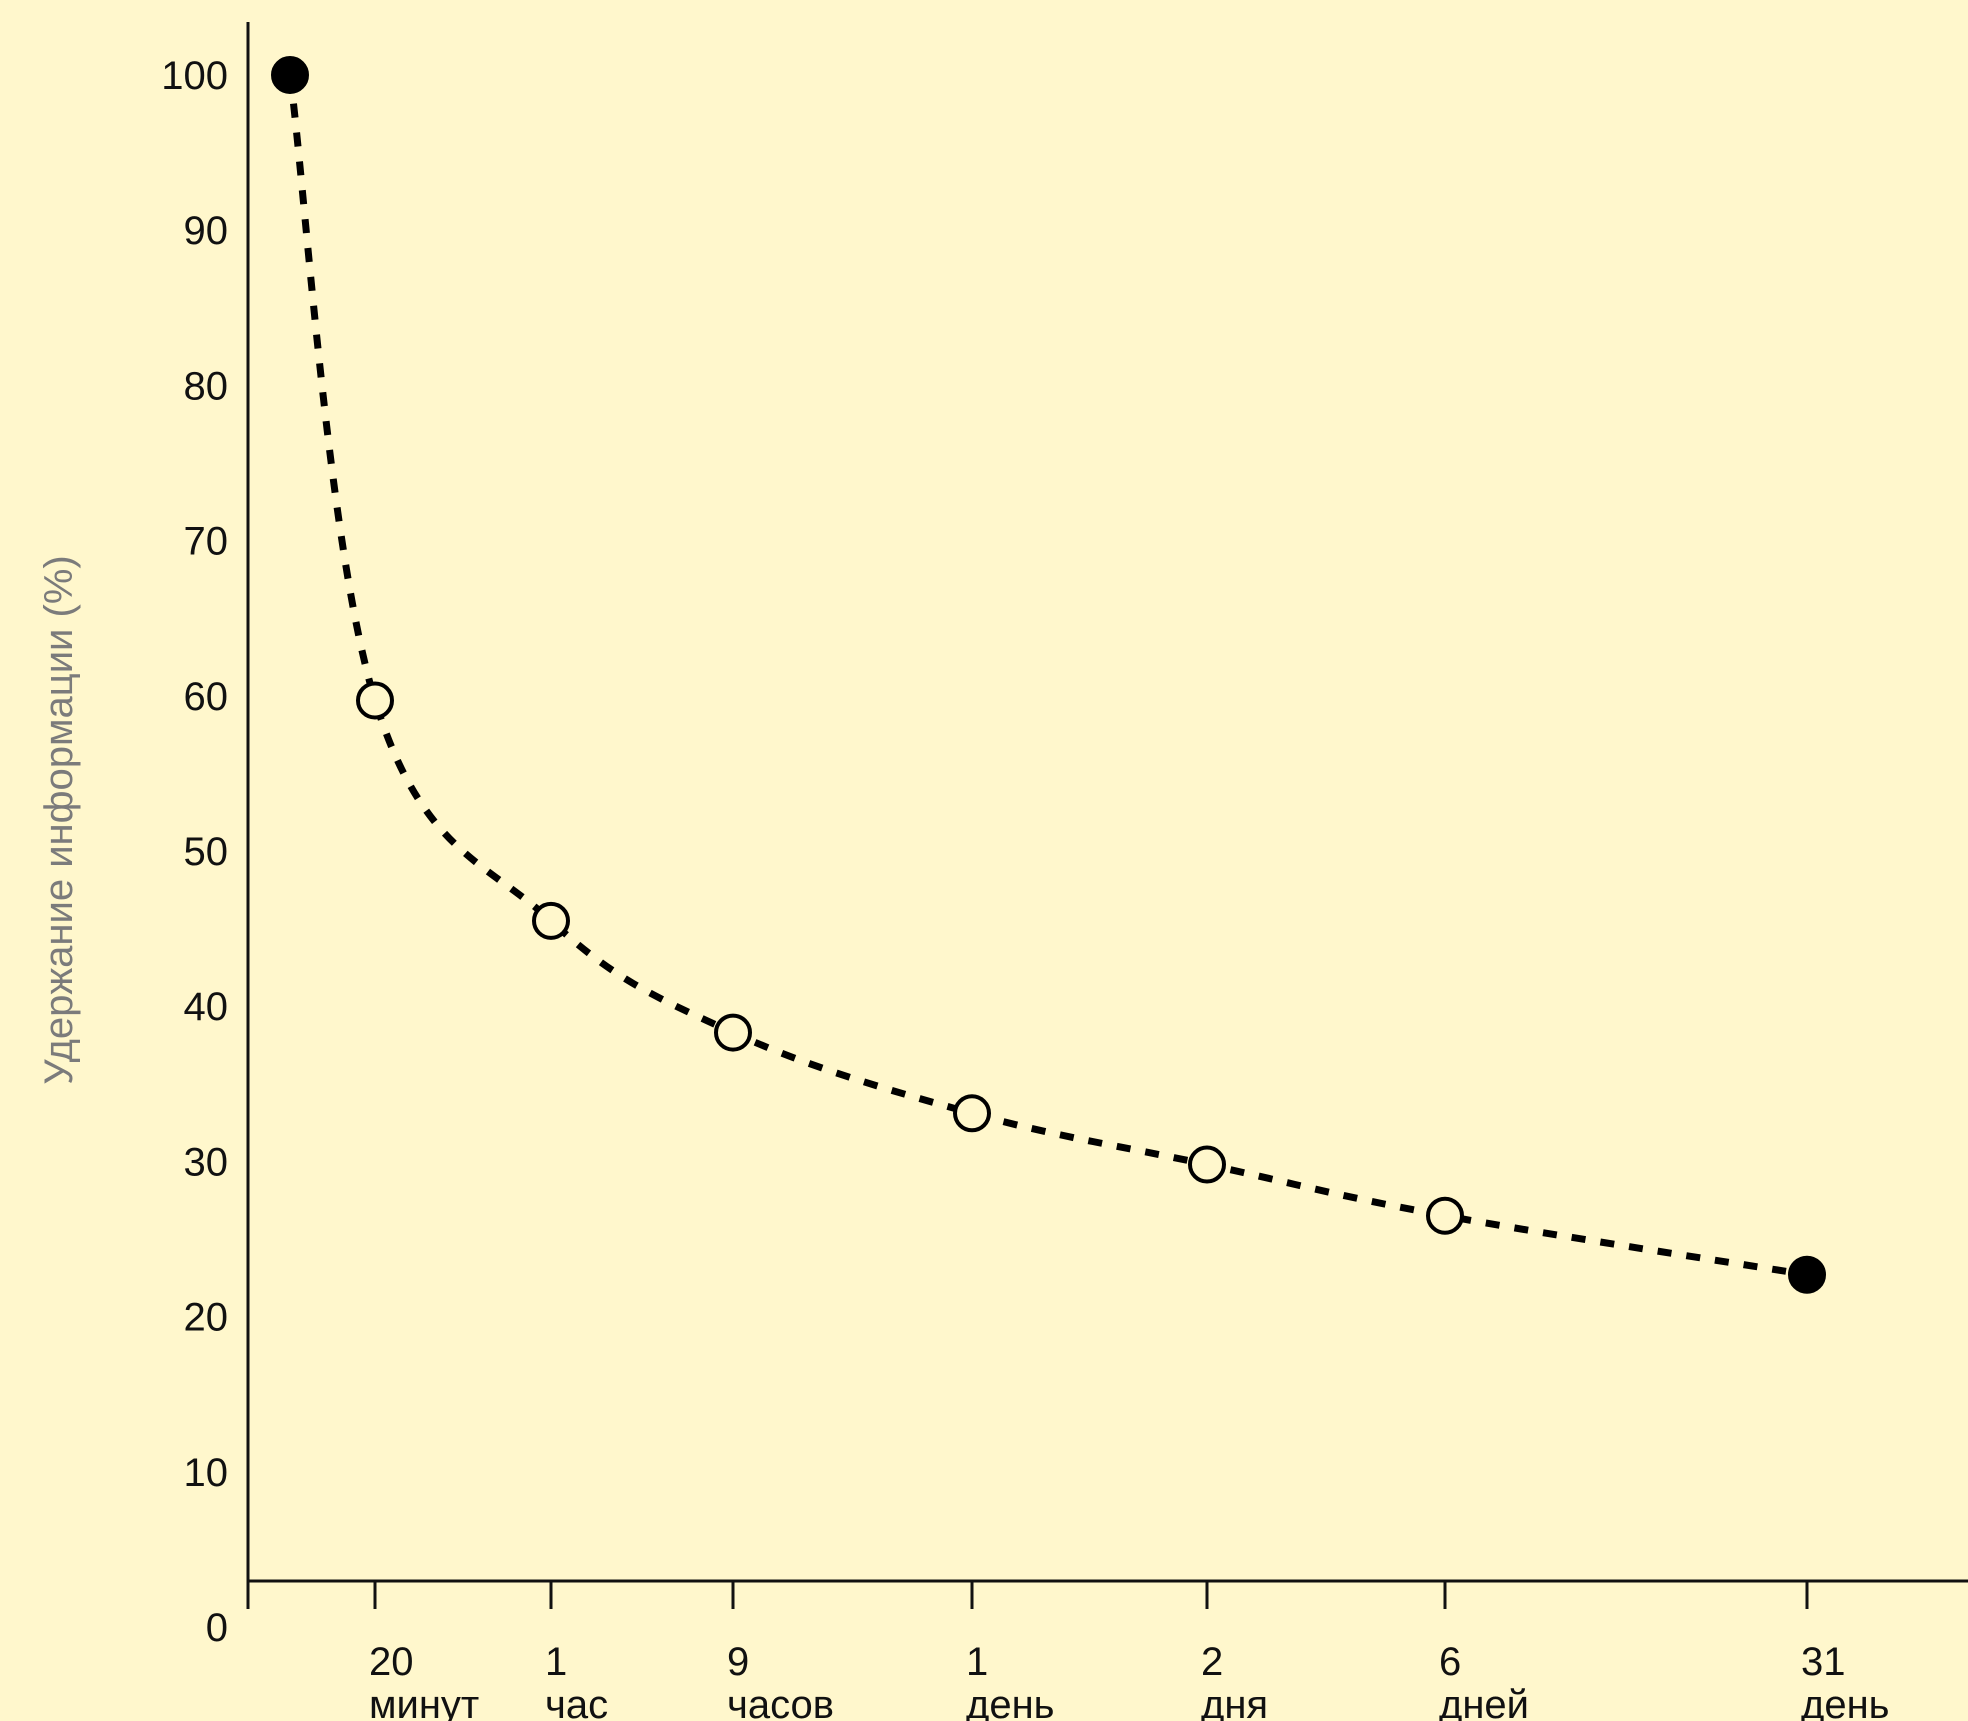  I want to click on y-axis-label: Удержание информации (%), so click(59, 819).